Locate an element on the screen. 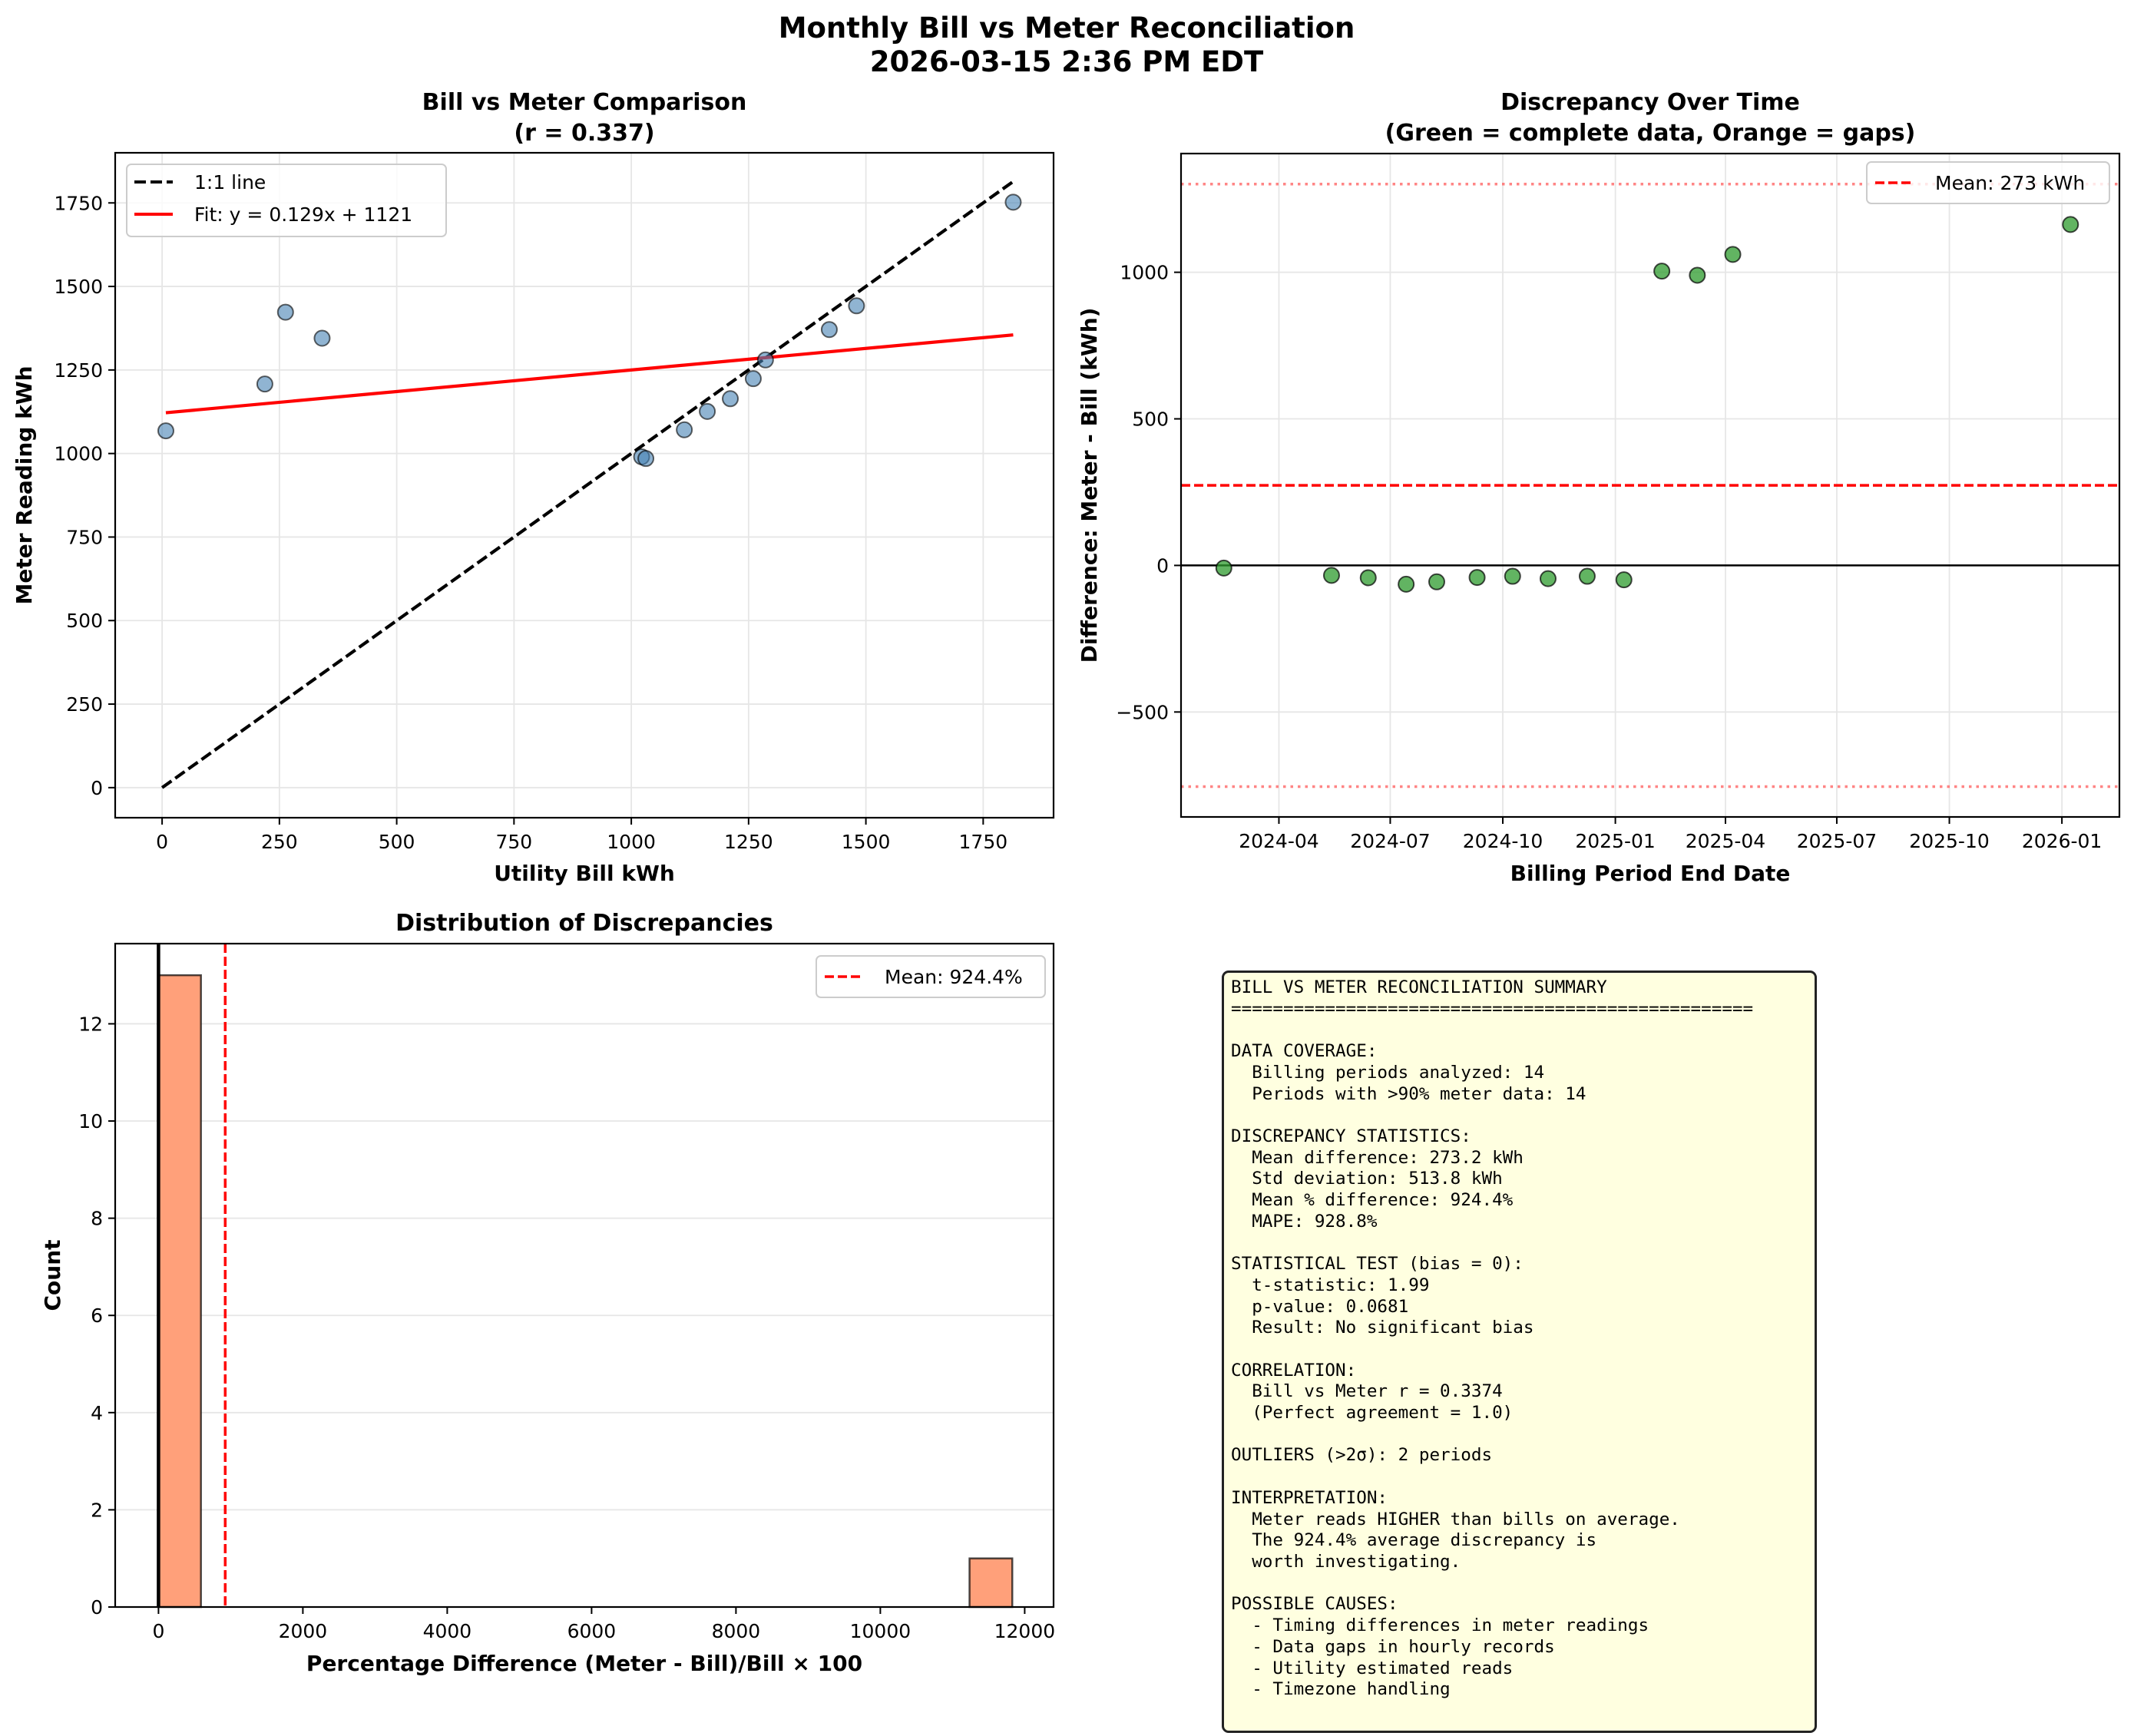  ax3-xtick-label: 12000 is located at coordinates (1025, 1631).